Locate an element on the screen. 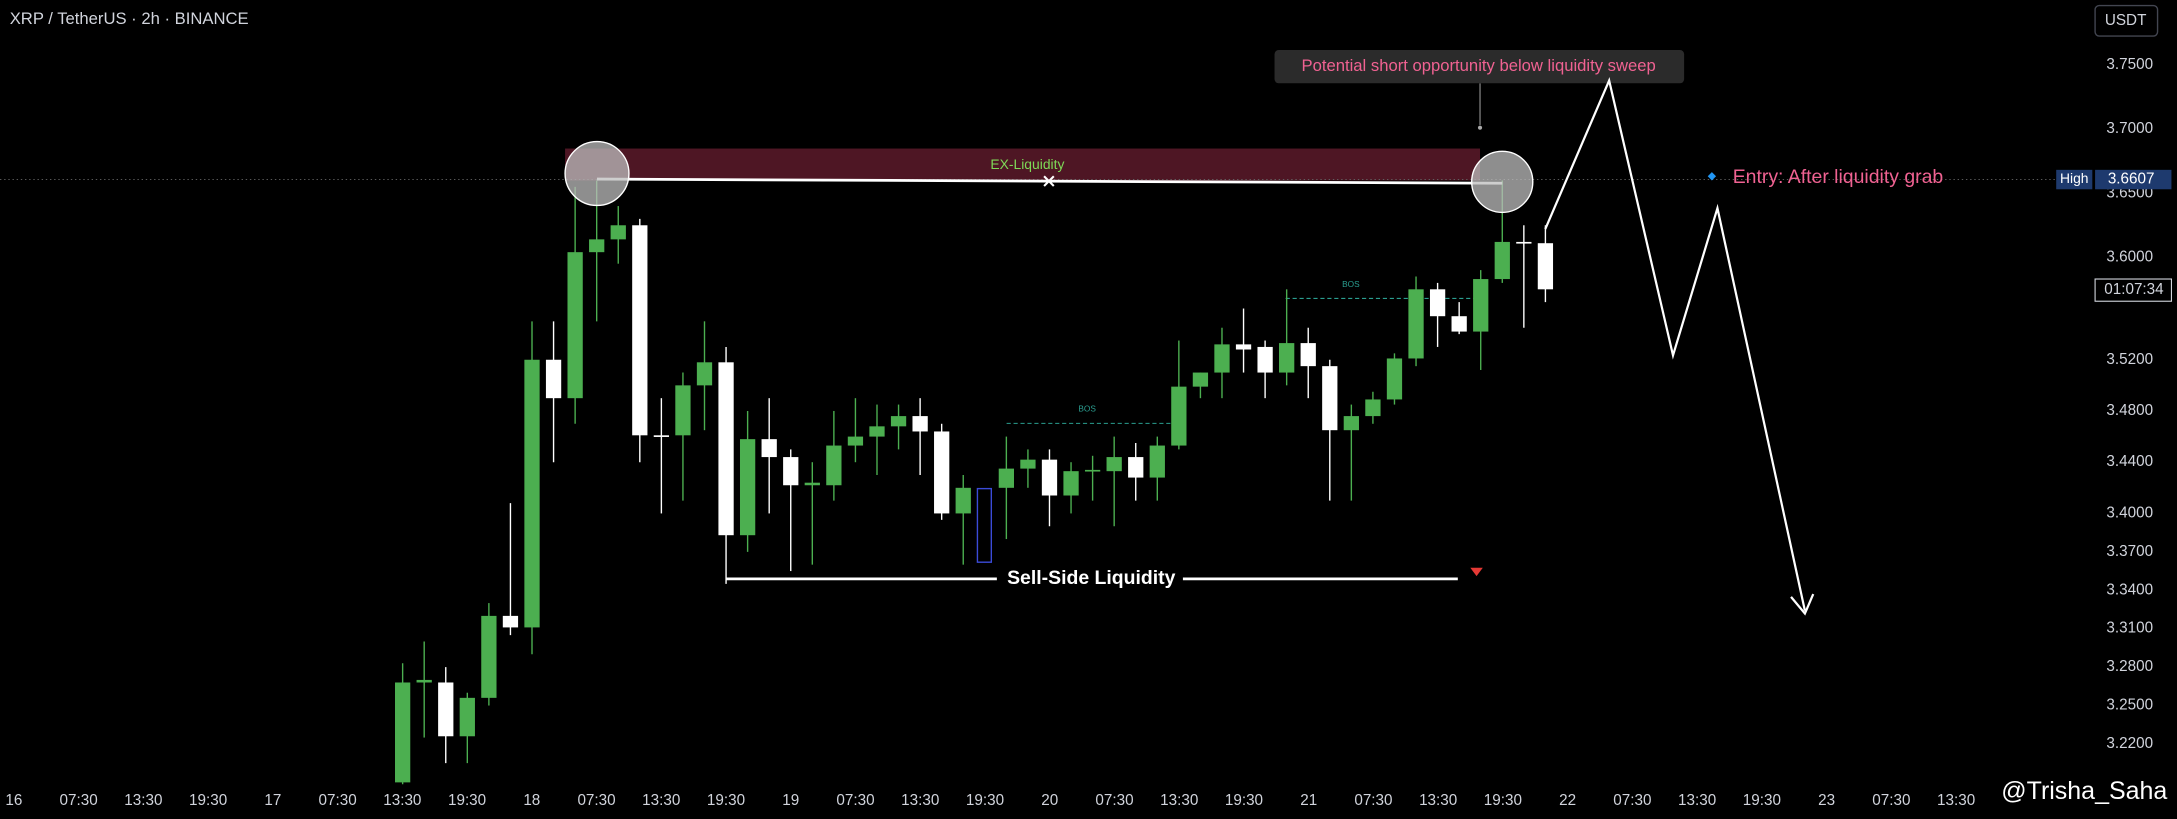 This screenshot has height=819, width=2177. x-tick-label: 16 is located at coordinates (13, 800).